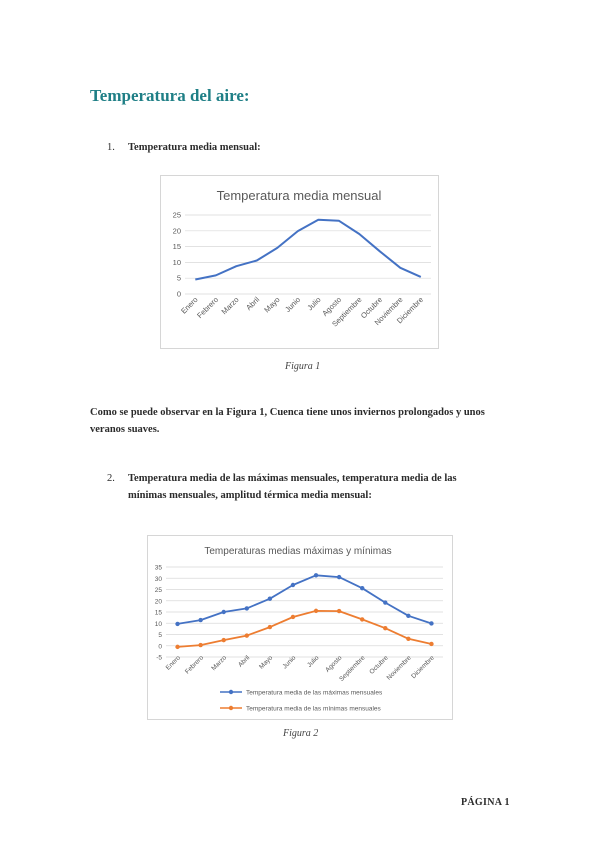  What do you see at coordinates (271, 304) in the screenshot?
I see `x-tick-label: Mayo` at bounding box center [271, 304].